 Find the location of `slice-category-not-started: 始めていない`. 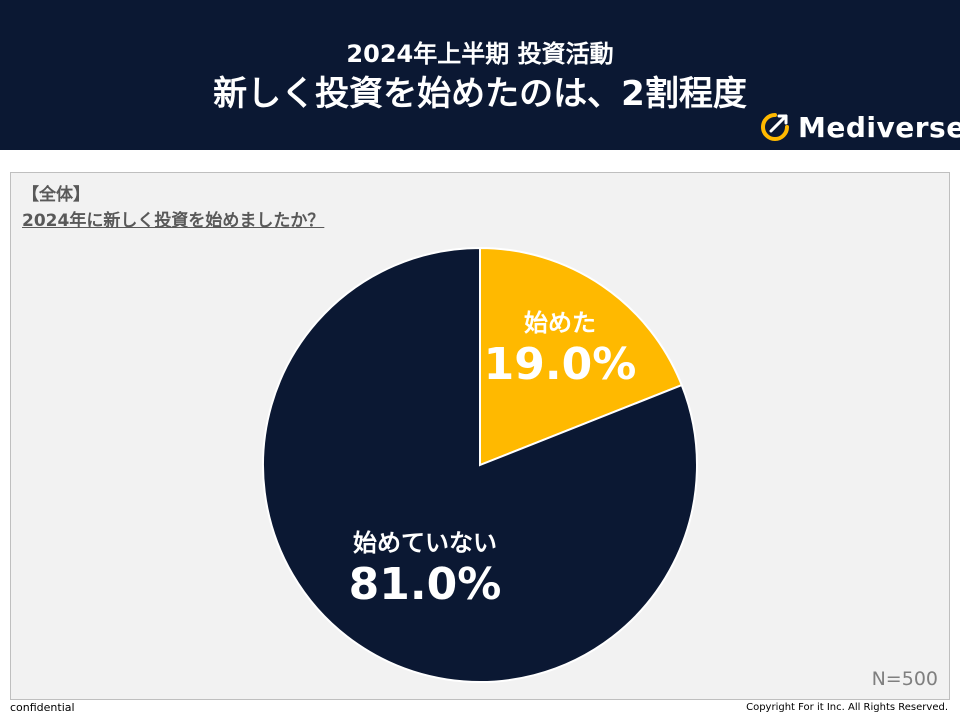

slice-category-not-started: 始めていない is located at coordinates (425, 543).